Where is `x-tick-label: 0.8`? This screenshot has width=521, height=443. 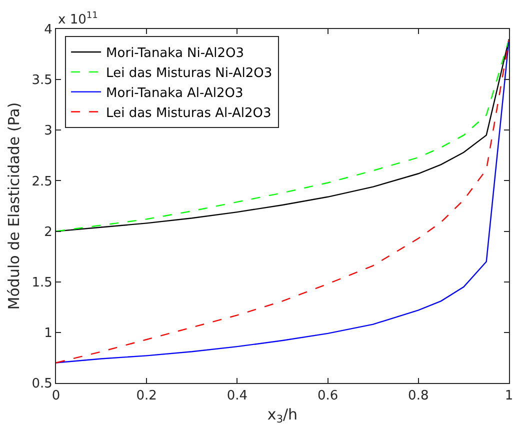
x-tick-label: 0.8 is located at coordinates (418, 396).